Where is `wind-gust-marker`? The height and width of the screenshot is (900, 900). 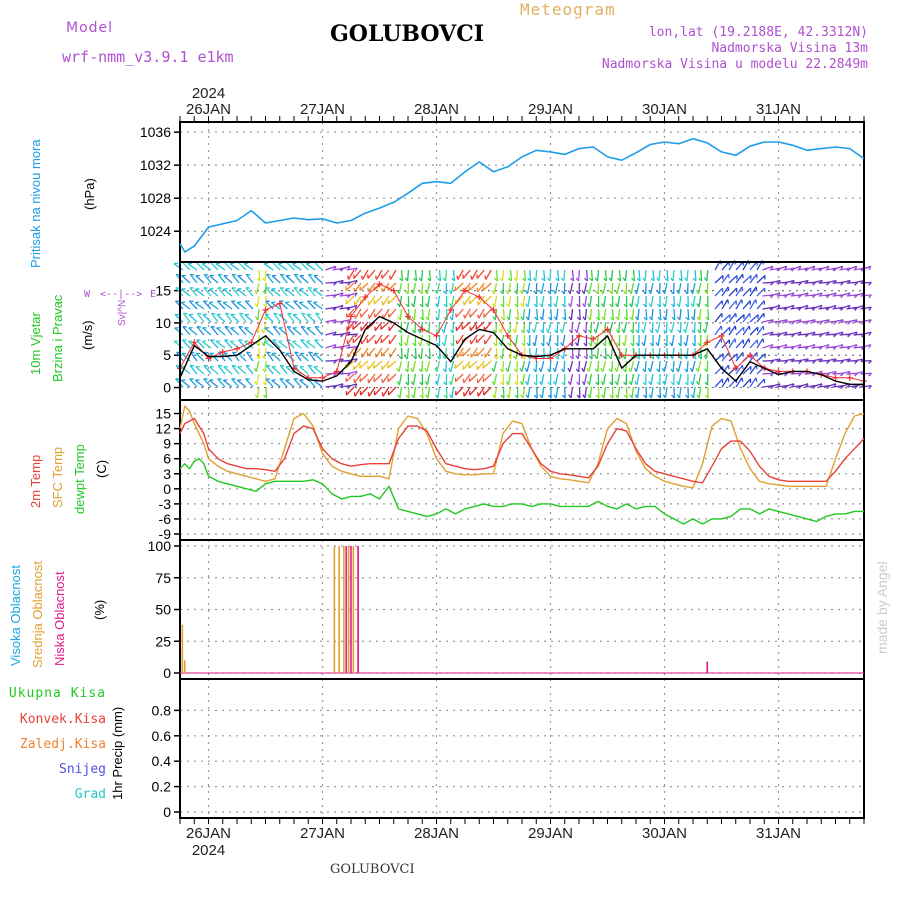
wind-gust-marker is located at coordinates (507, 335).